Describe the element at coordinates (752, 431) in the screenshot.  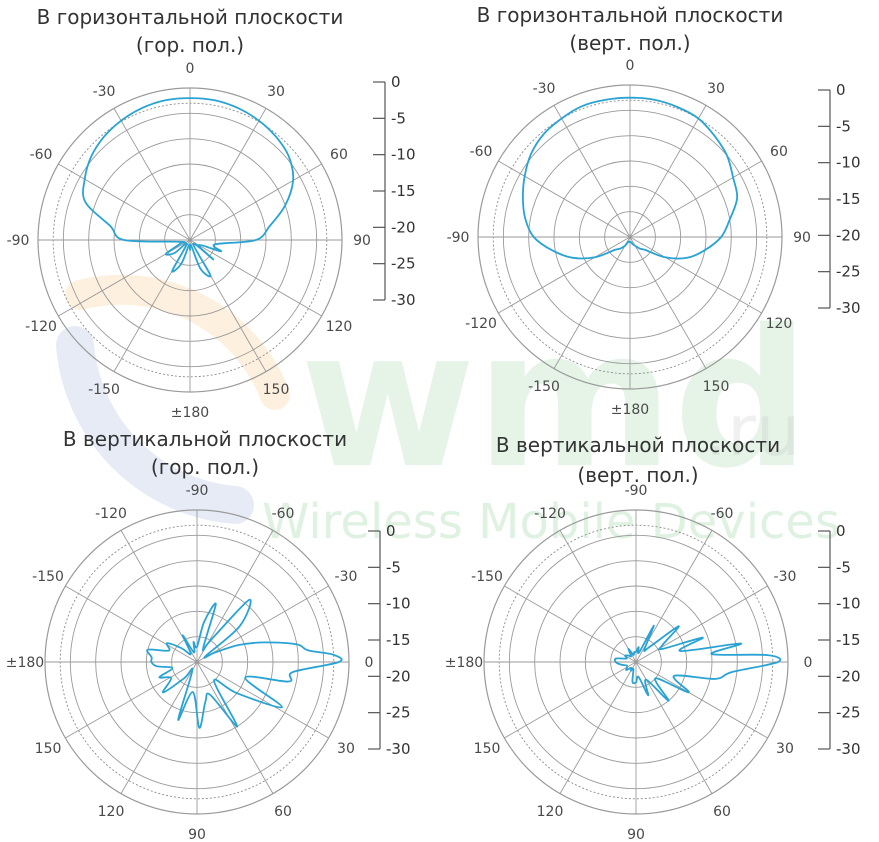
I see `watermark-suffix: .ru` at that location.